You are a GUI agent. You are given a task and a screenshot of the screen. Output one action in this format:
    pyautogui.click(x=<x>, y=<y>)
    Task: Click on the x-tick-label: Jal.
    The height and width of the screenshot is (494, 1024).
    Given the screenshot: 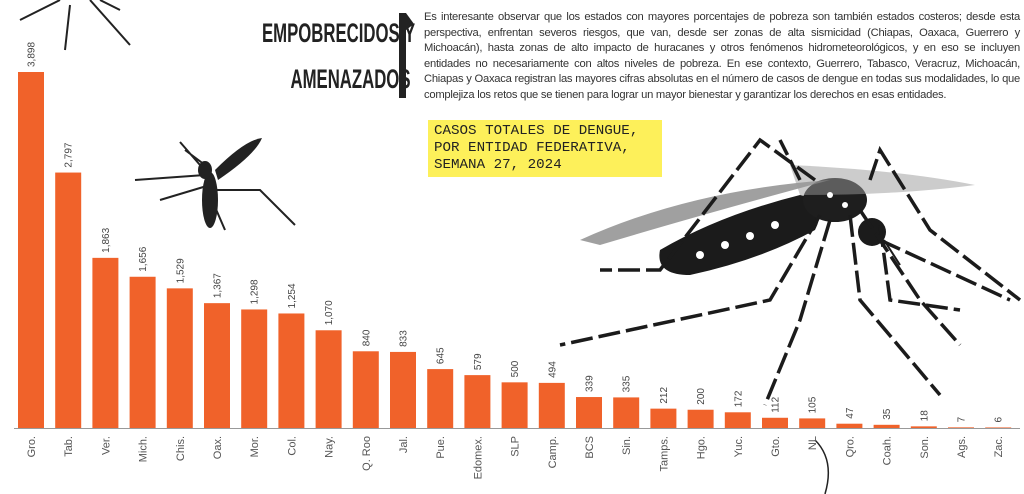 What is the action you would take?
    pyautogui.click(x=404, y=444)
    